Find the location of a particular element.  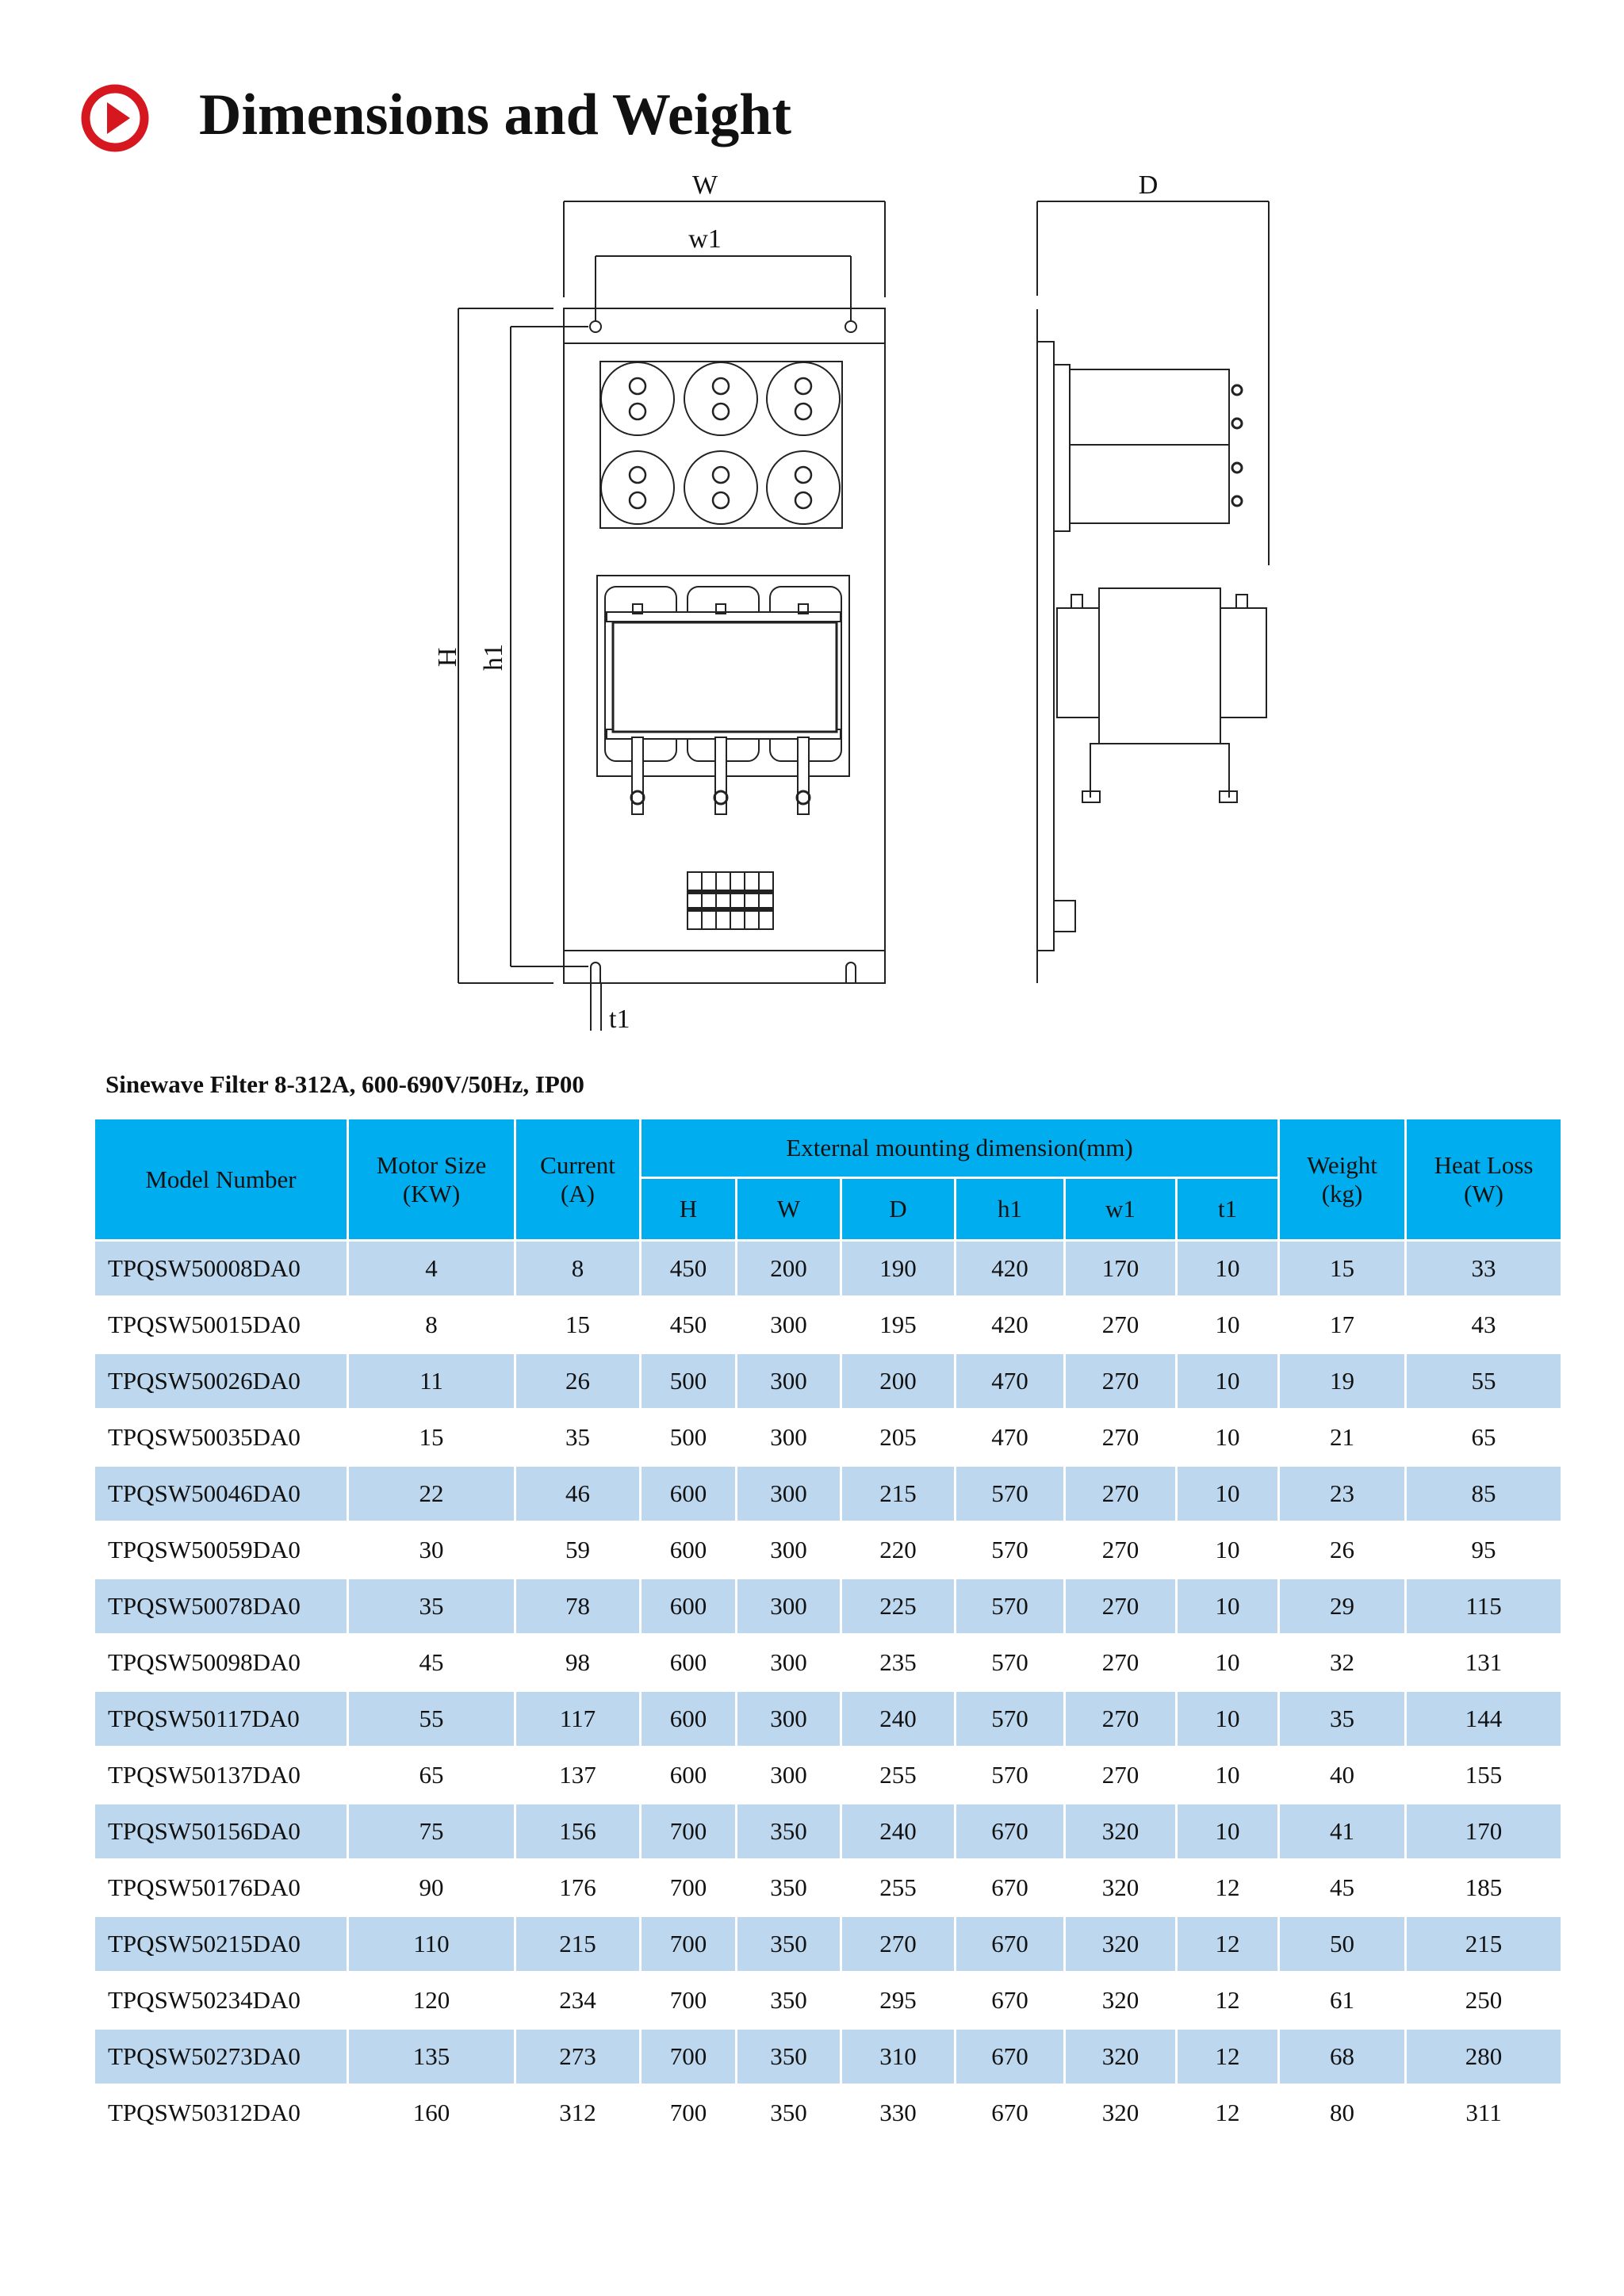

table-cell: 190 is located at coordinates (898, 1268).